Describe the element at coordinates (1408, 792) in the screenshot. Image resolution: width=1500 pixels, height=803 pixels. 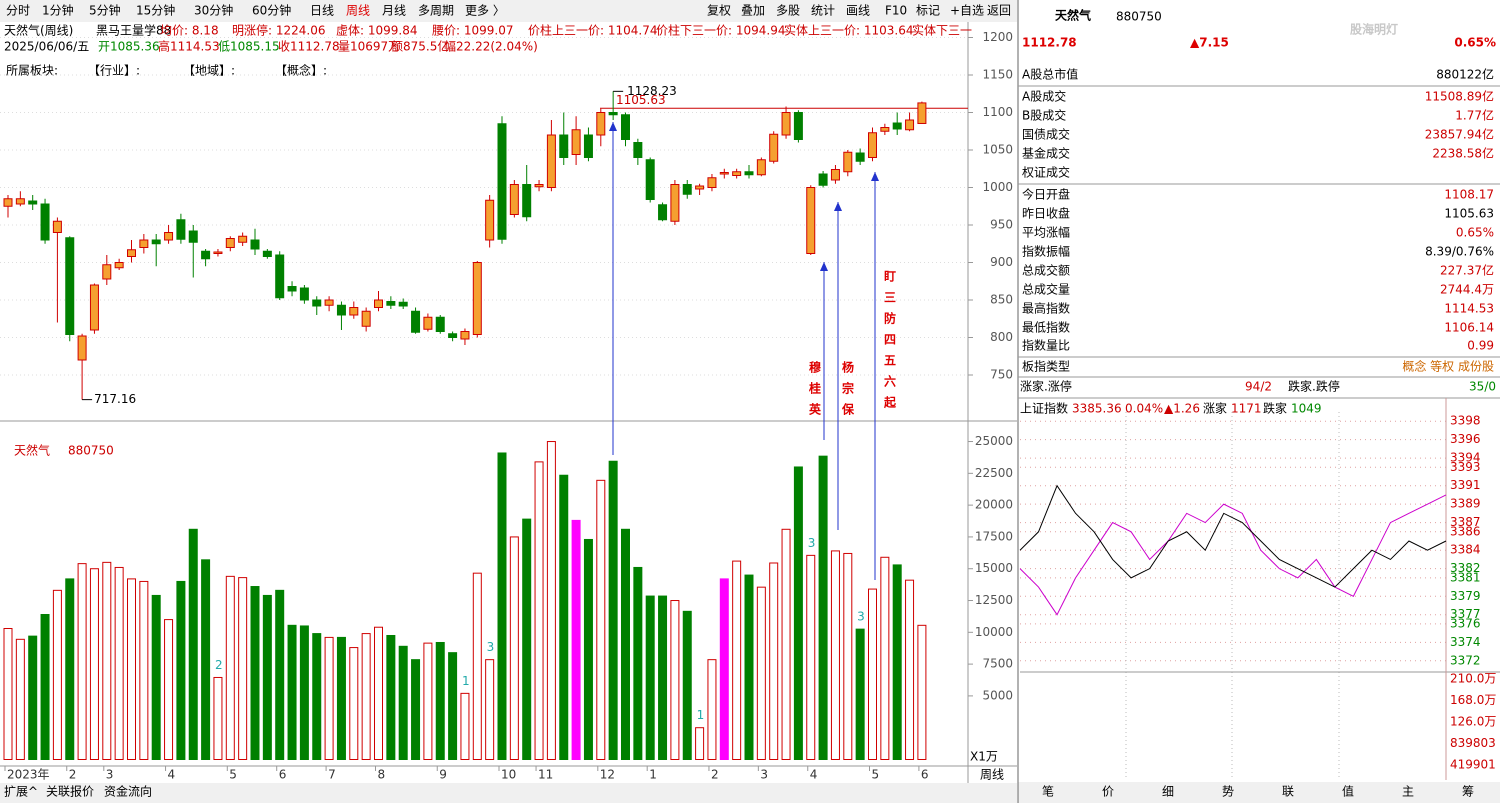
I see `panel-tab: 主` at that location.